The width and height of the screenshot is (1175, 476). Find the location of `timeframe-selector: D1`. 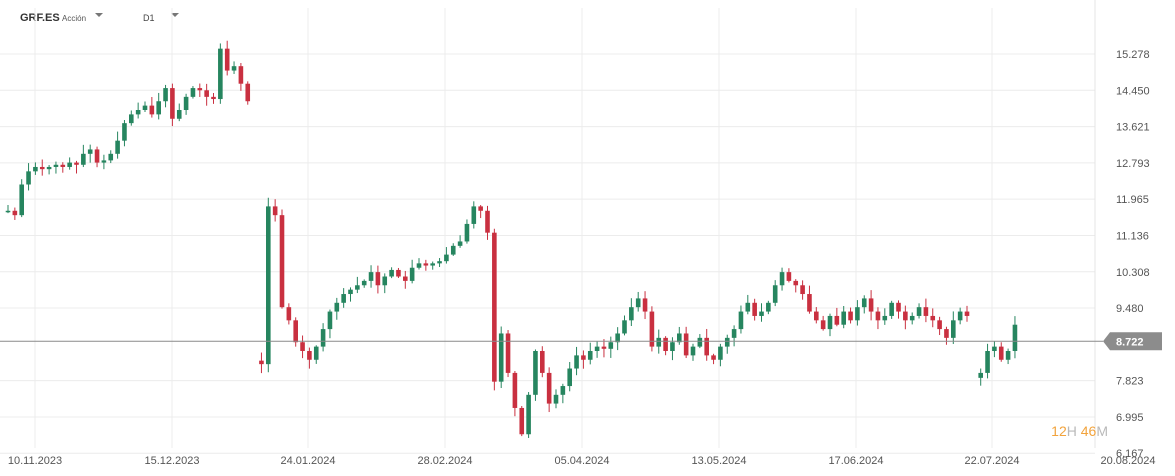

timeframe-selector: D1 is located at coordinates (149, 18).